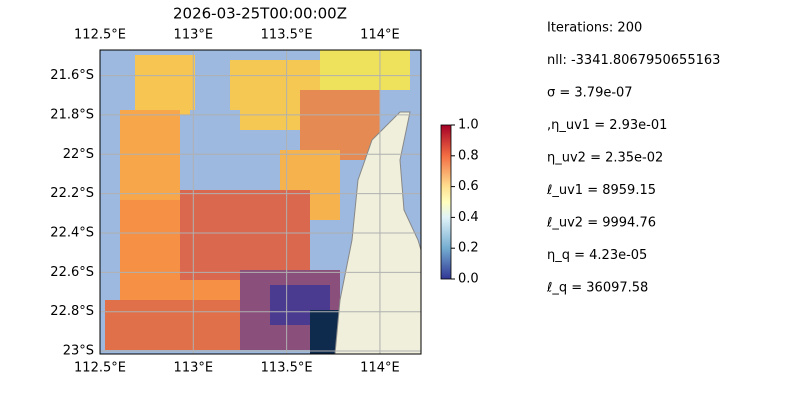 This screenshot has width=800, height=404. I want to click on lat-label: 22.6°S, so click(72, 272).